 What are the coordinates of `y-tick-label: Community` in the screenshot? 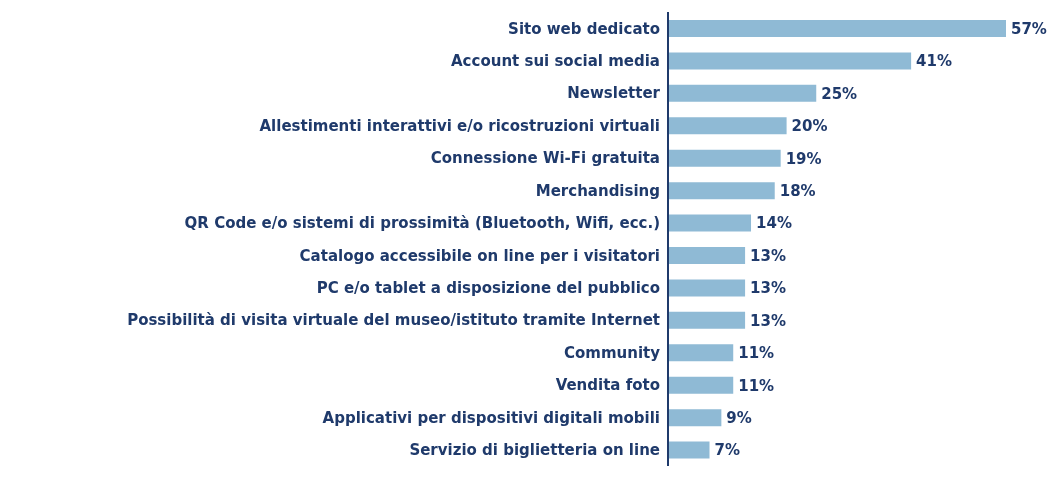 It's located at (612, 352).